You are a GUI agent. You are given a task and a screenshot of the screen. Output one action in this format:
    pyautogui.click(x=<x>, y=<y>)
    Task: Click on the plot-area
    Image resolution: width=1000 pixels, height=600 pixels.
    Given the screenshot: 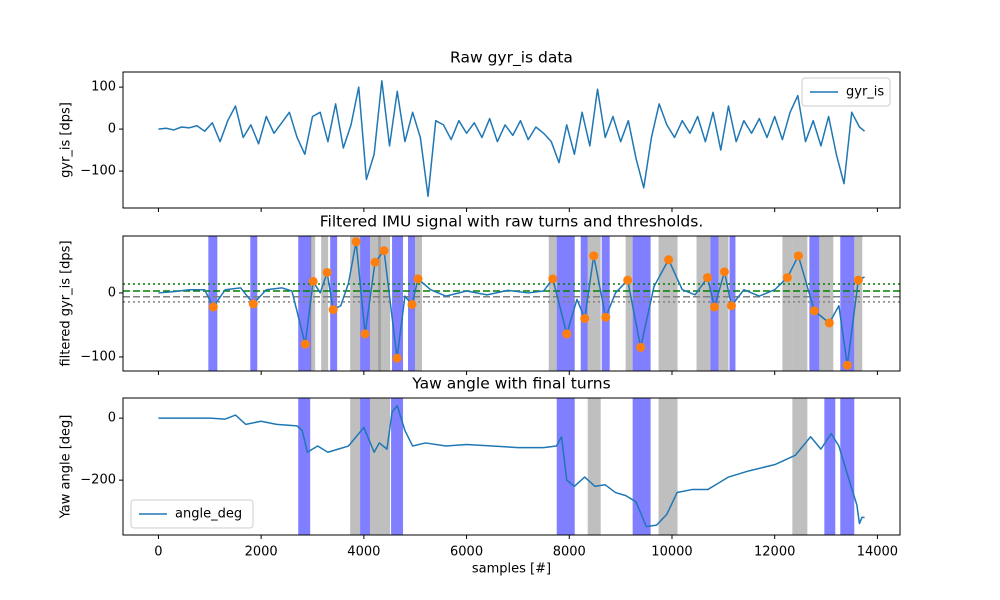 What is the action you would take?
    pyautogui.click(x=512, y=138)
    